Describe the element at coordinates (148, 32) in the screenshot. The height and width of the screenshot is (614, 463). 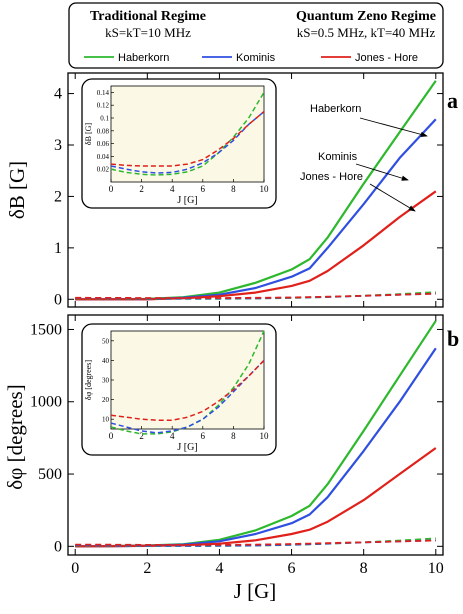
I see `legend-traditional-params: kS=kT=10 MHz` at that location.